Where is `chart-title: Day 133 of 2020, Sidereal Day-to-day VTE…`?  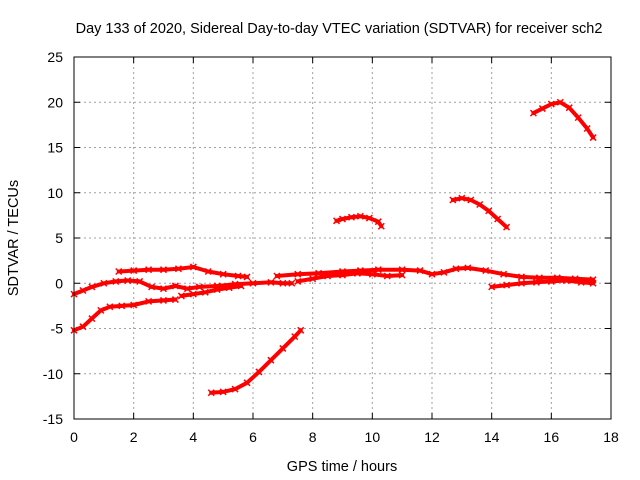
chart-title: Day 133 of 2020, Sidereal Day-to-day VTE… is located at coordinates (339, 29).